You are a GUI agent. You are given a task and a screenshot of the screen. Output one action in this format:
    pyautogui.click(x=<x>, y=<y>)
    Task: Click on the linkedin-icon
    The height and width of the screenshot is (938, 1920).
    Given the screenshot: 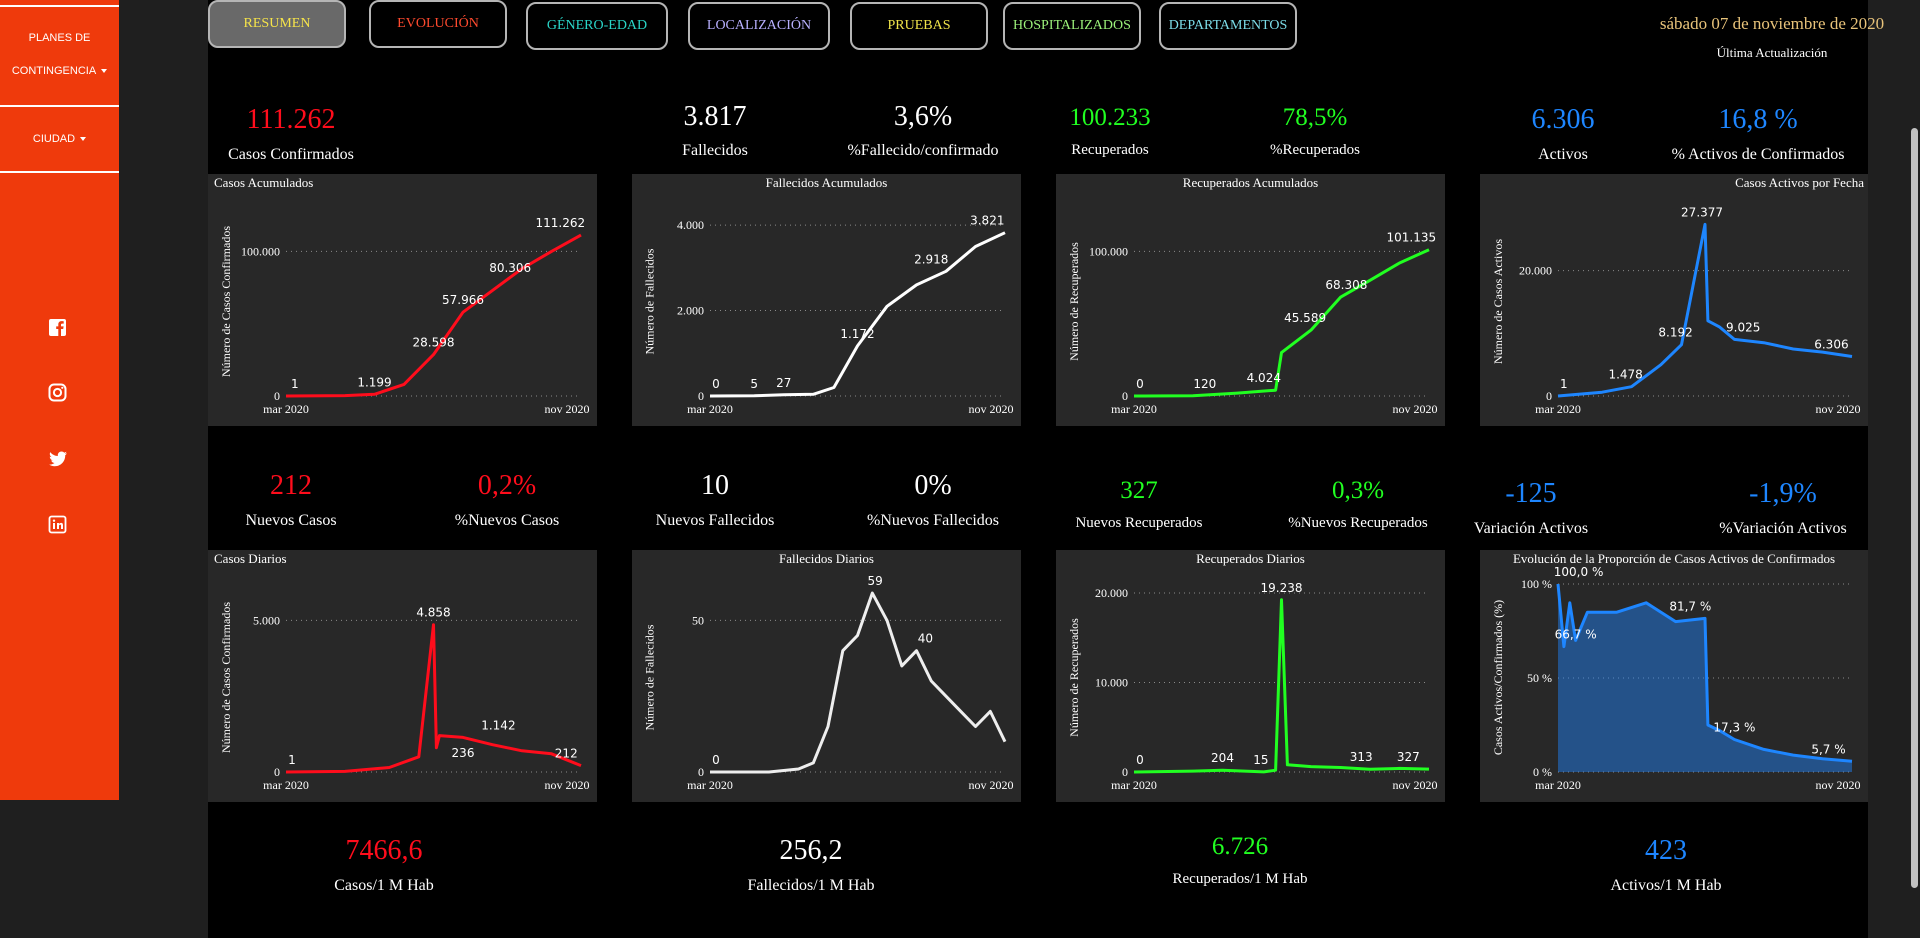 What is the action you would take?
    pyautogui.click(x=58, y=525)
    